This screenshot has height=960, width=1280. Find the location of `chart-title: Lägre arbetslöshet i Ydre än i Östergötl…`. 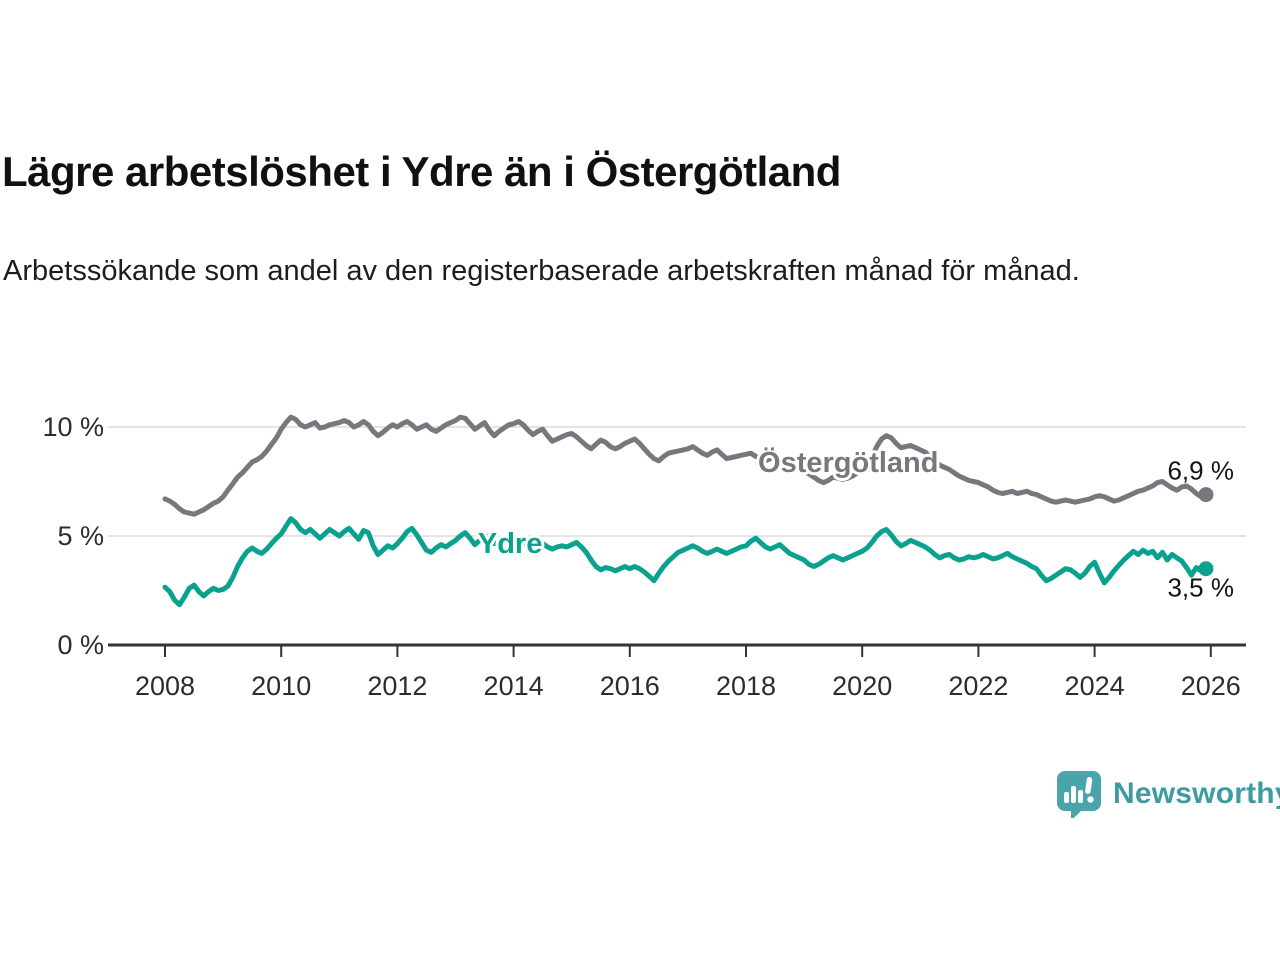

chart-title: Lägre arbetslöshet i Ydre än i Östergötl… is located at coordinates (421, 171).